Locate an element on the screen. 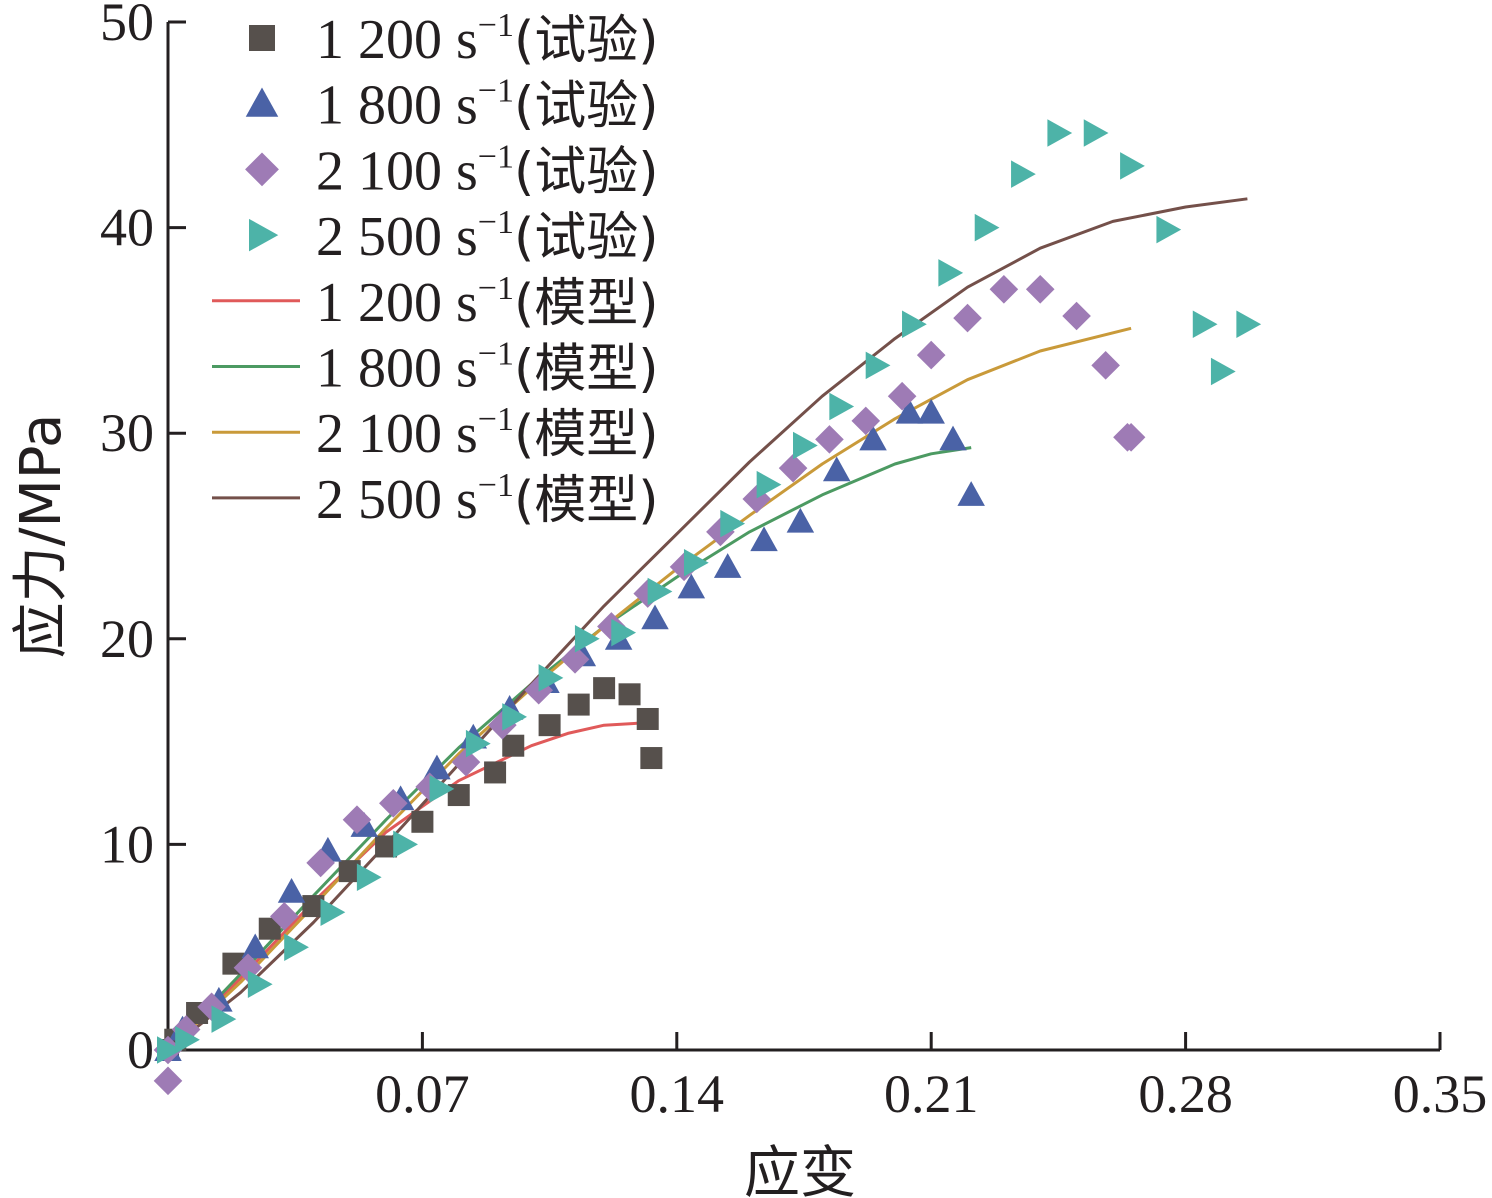 This screenshot has width=1492, height=1198. y-tick-label: 0 is located at coordinates (140, 1050).